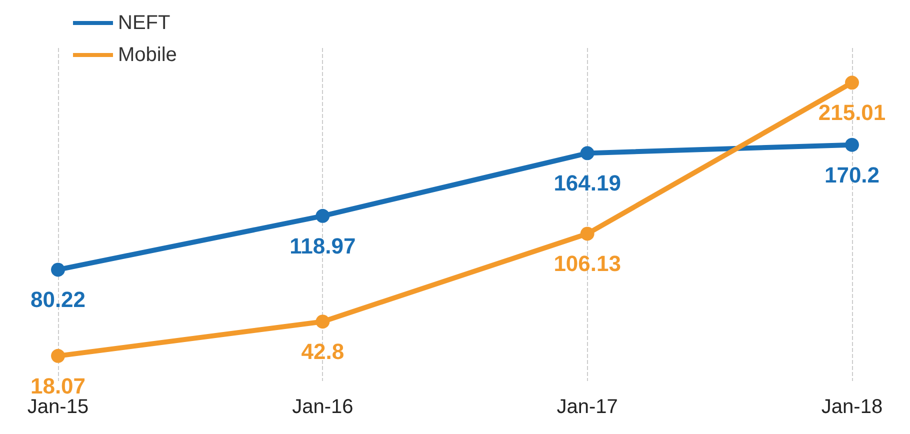 Image resolution: width=910 pixels, height=434 pixels. What do you see at coordinates (147, 55) in the screenshot?
I see `legend-label: Mobile` at bounding box center [147, 55].